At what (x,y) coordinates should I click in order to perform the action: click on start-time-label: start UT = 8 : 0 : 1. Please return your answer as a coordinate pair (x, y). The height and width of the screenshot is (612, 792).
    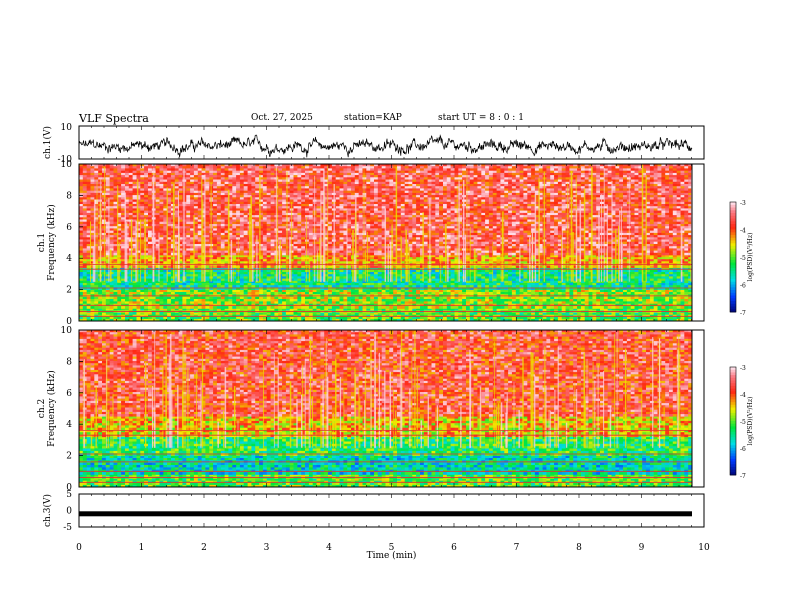
    Looking at the image, I should click on (481, 118).